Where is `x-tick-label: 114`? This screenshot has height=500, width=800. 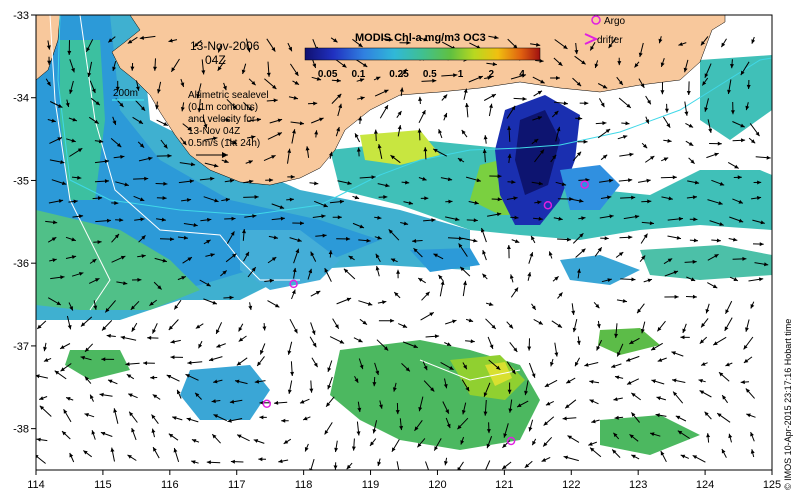 x-tick-label: 114 is located at coordinates (36, 485).